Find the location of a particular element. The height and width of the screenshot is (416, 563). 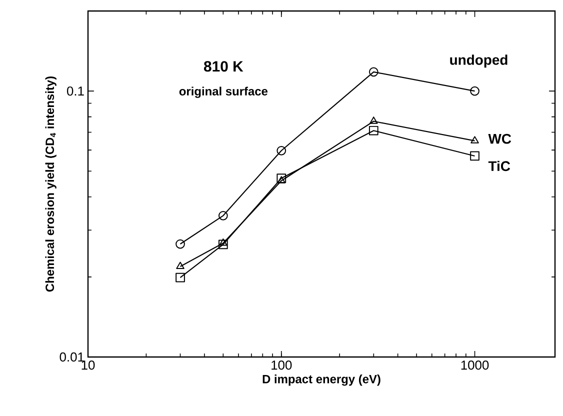

y-tick-label: 0.01 is located at coordinates (72, 357).